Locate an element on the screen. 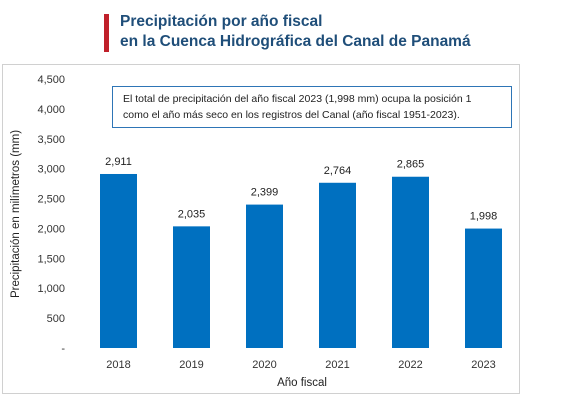 Image resolution: width=561 pixels, height=400 pixels. data-label-2022: 2,865 is located at coordinates (411, 165).